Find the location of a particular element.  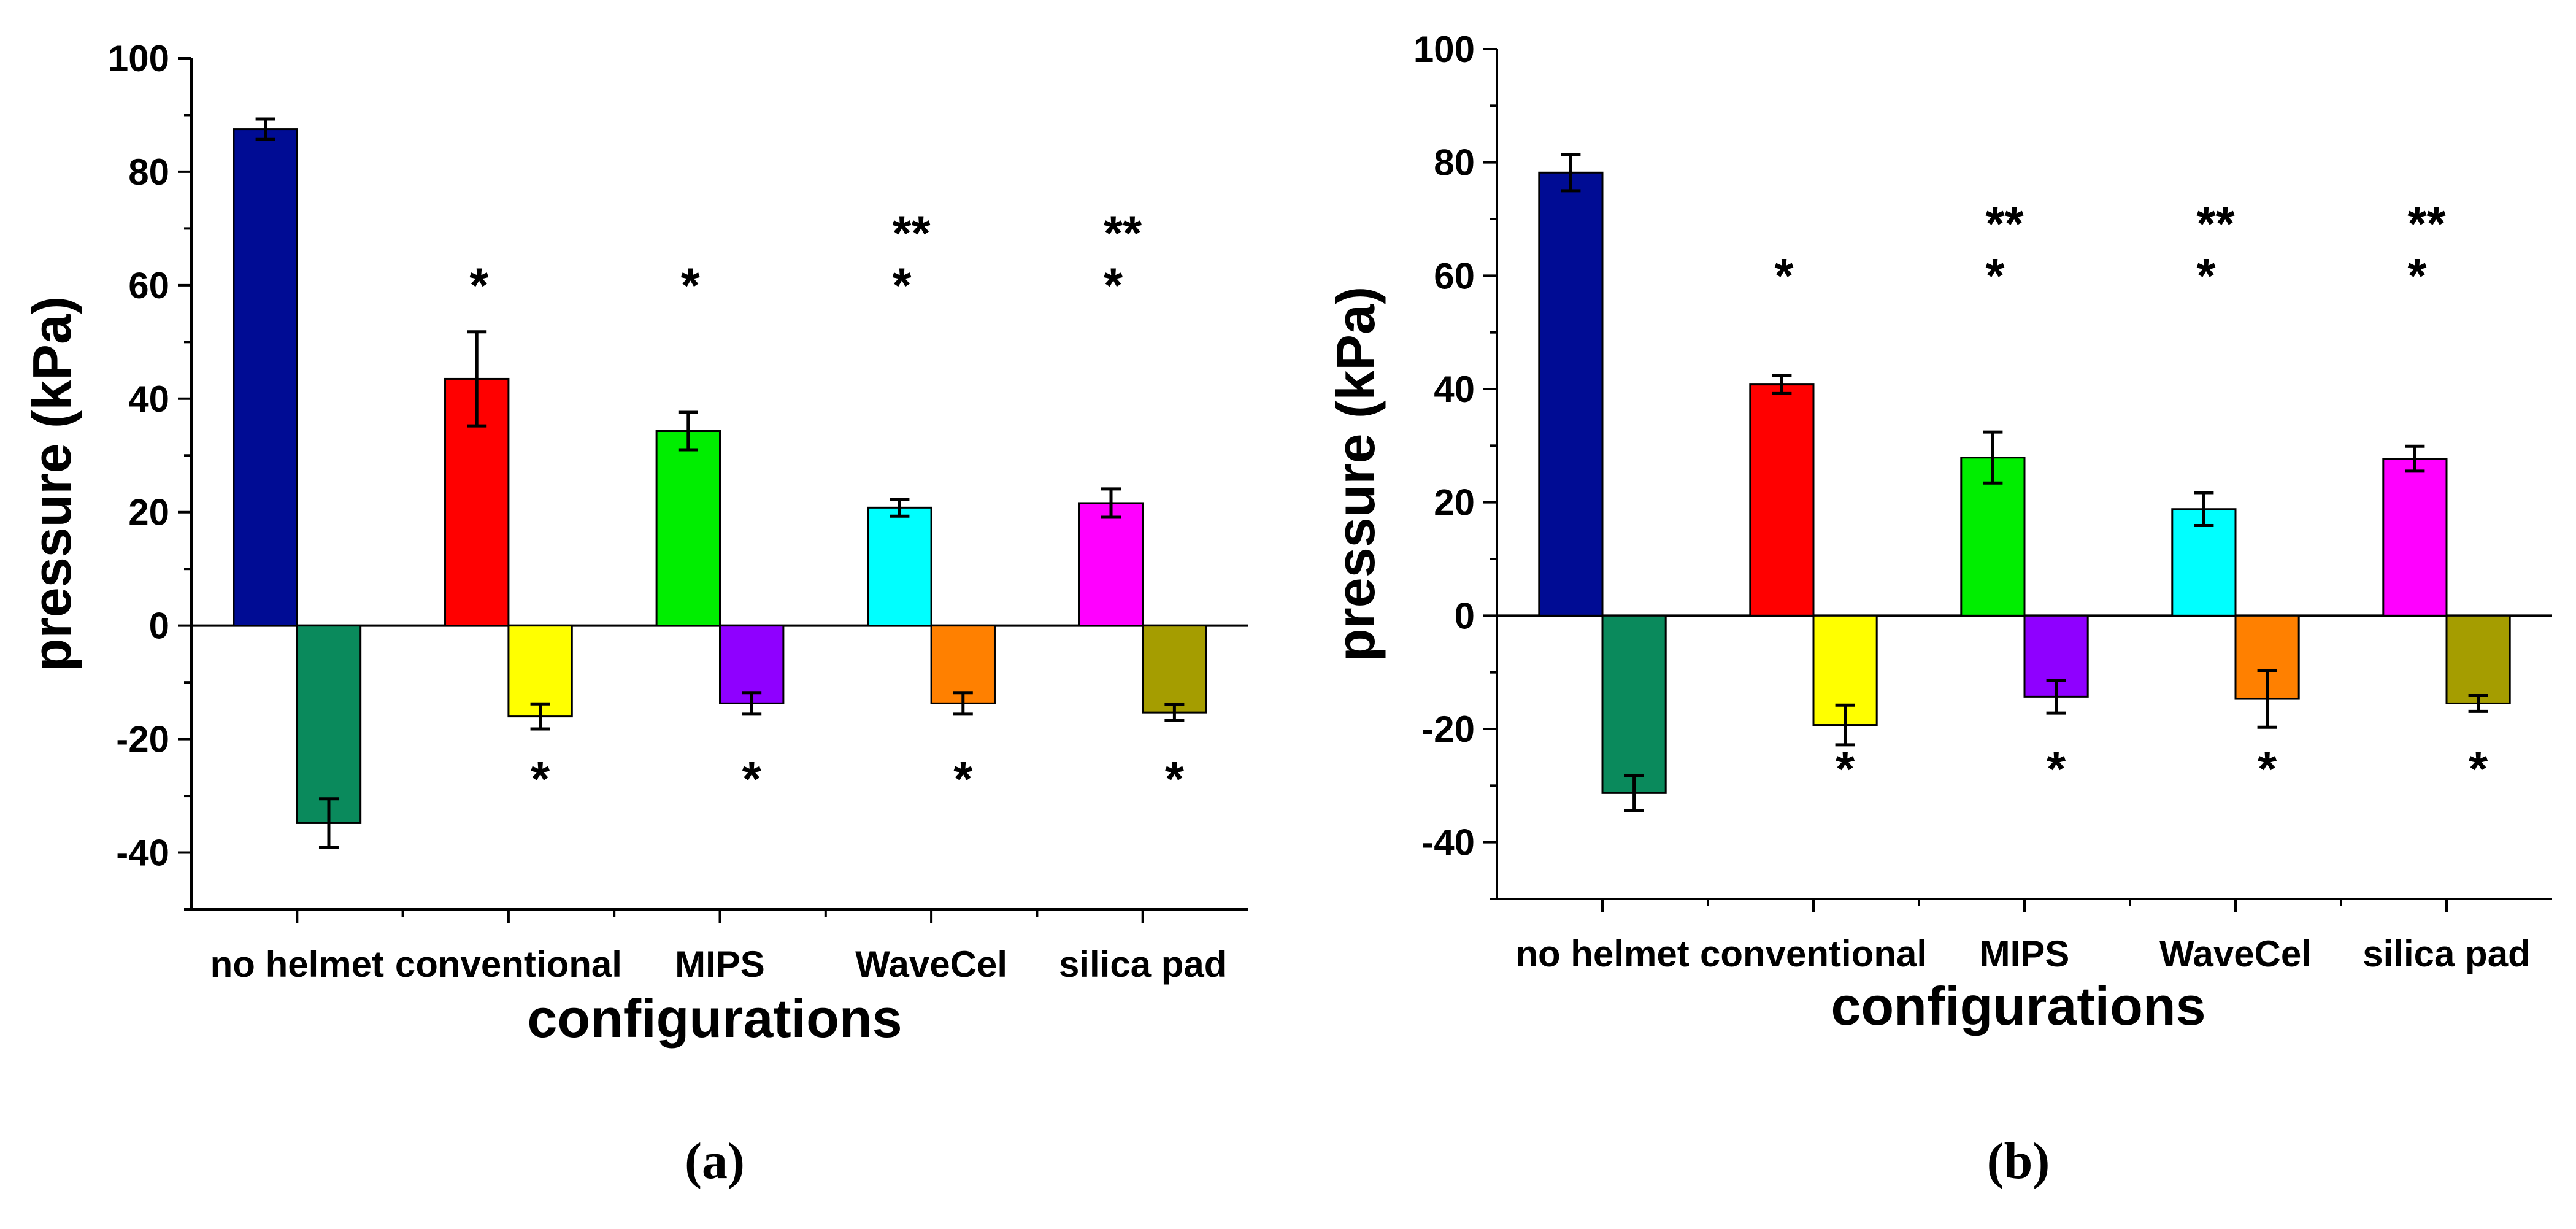

panel-label: (a) is located at coordinates (715, 1162).